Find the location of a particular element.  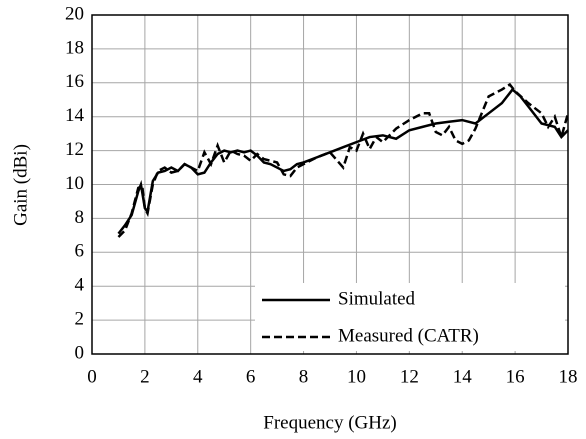

x-axis-label: Frequency (GHz) is located at coordinates (329, 422).